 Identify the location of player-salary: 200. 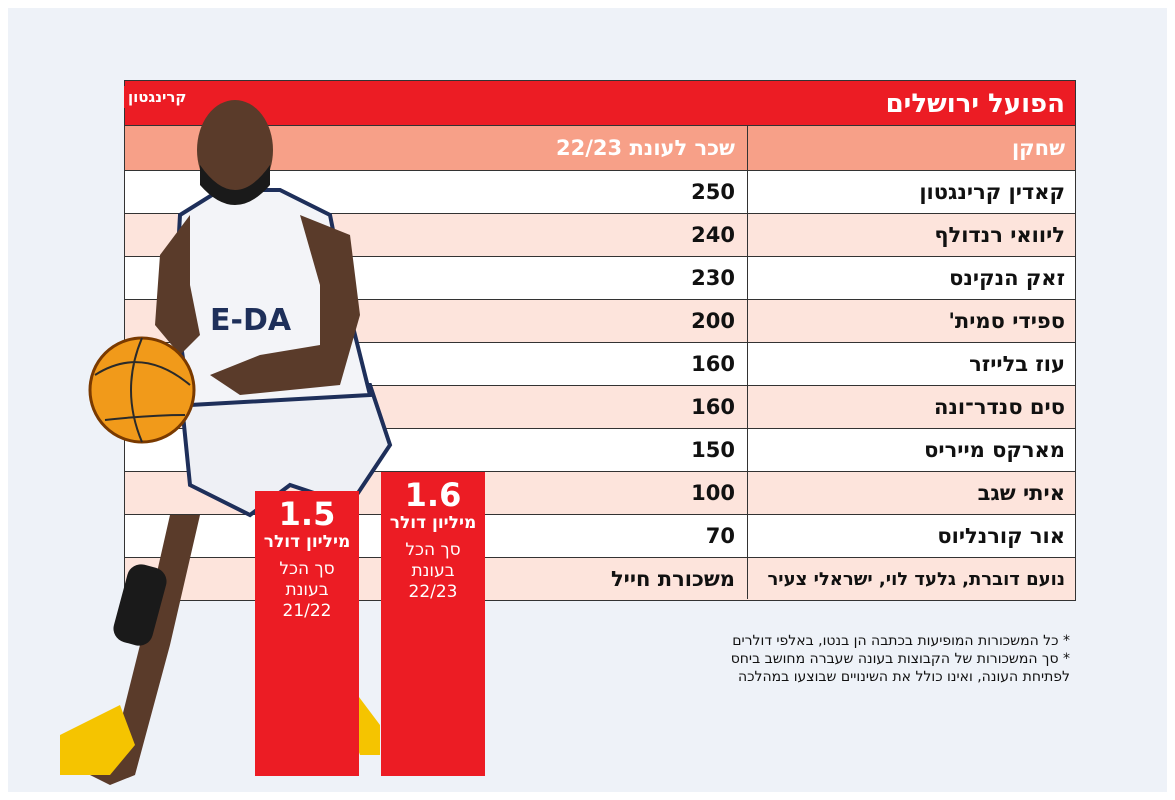
(713, 321).